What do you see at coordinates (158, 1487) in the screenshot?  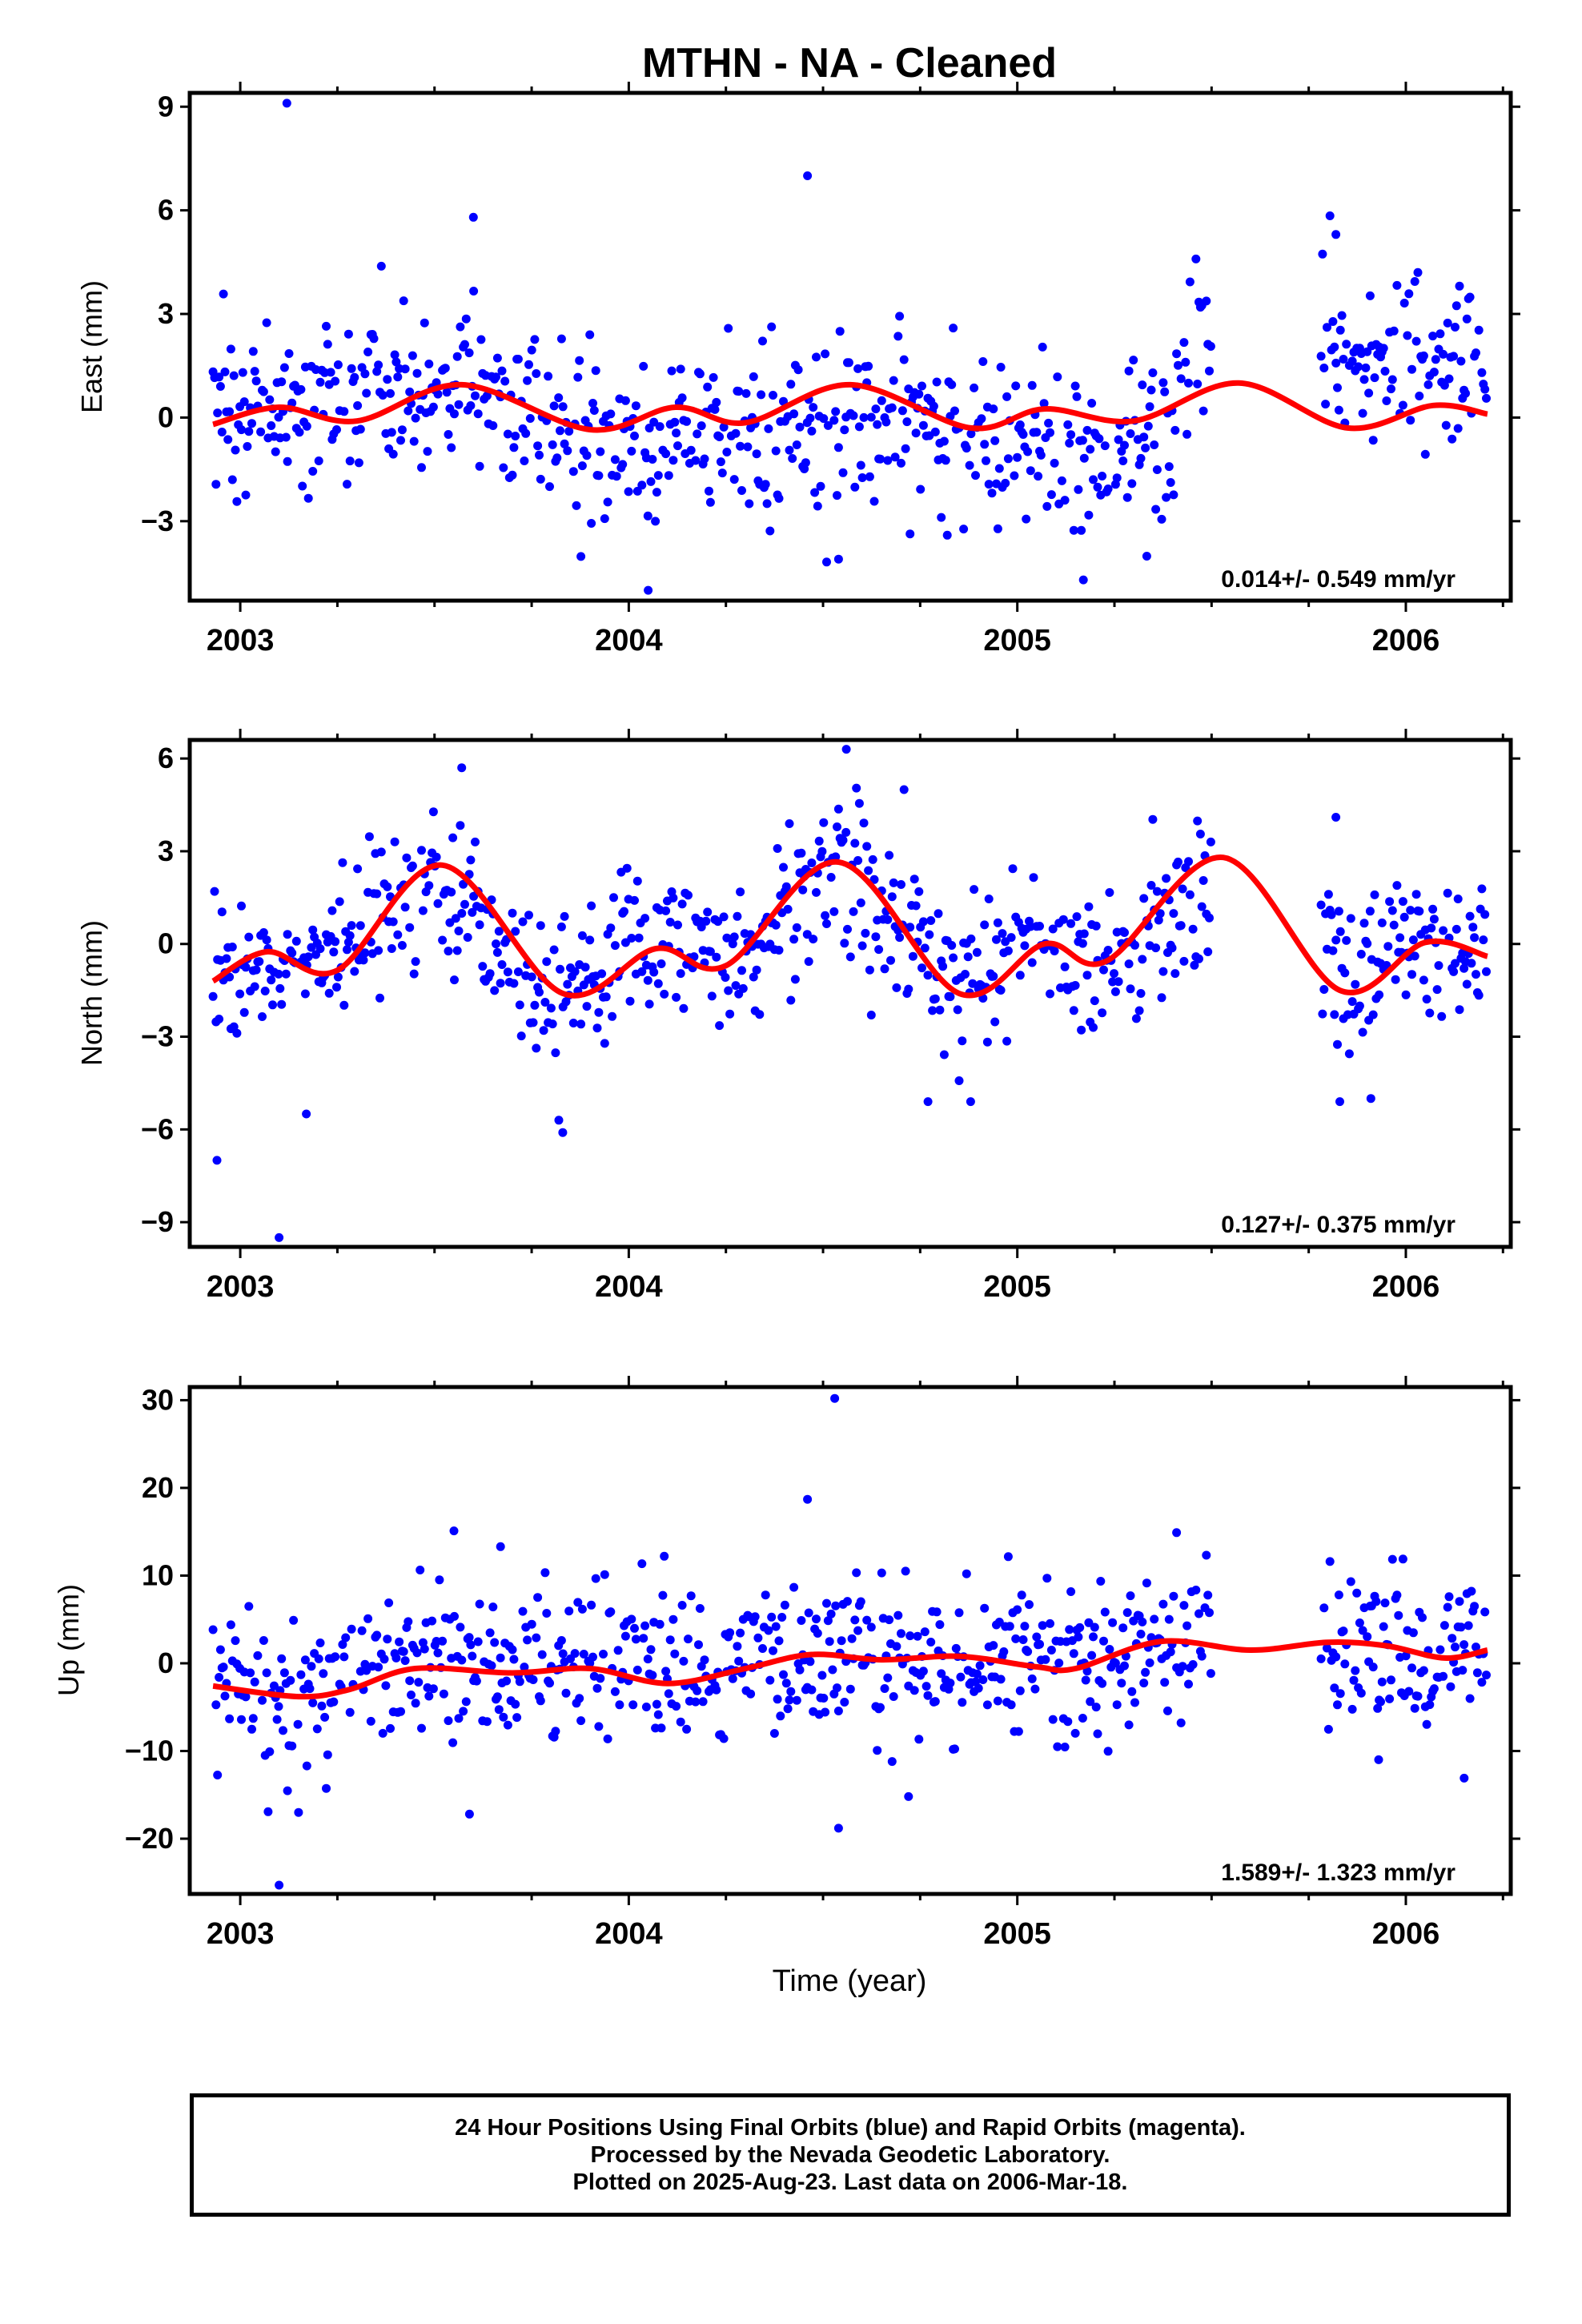 I see `up-ytick-label: 20` at bounding box center [158, 1487].